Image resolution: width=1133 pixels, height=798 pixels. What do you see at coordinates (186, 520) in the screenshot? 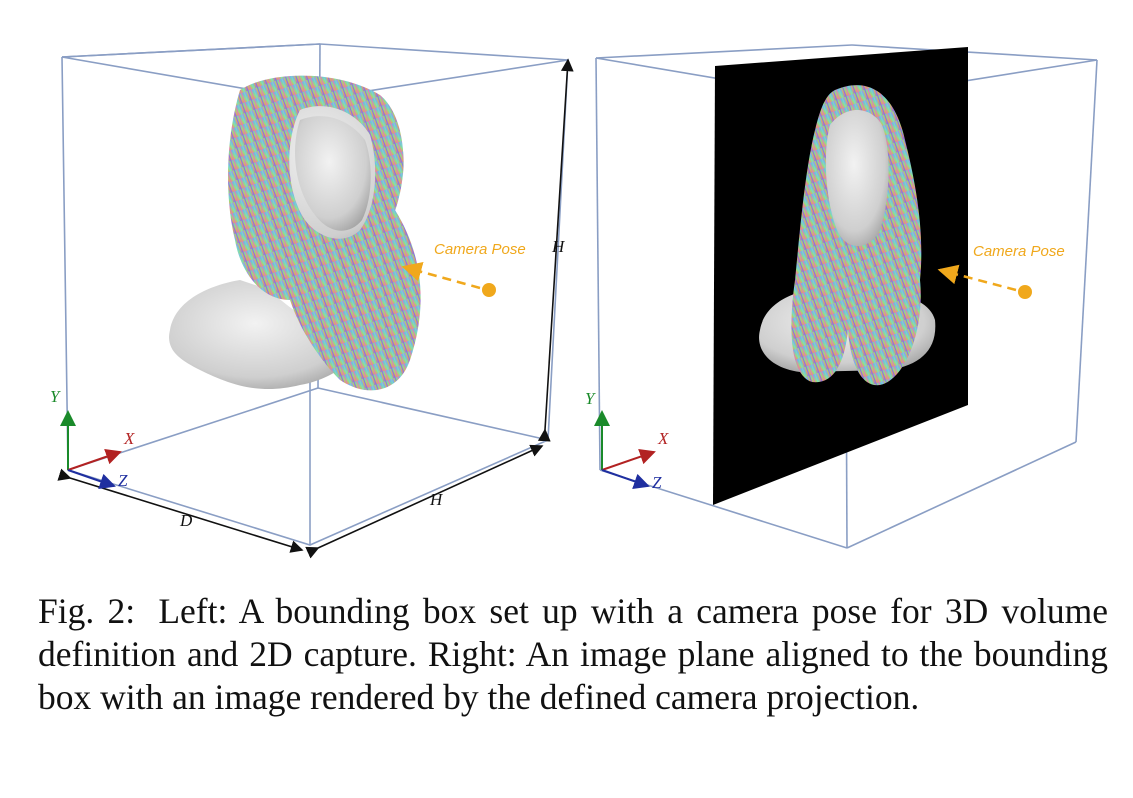
I see `depth-label: D` at bounding box center [186, 520].